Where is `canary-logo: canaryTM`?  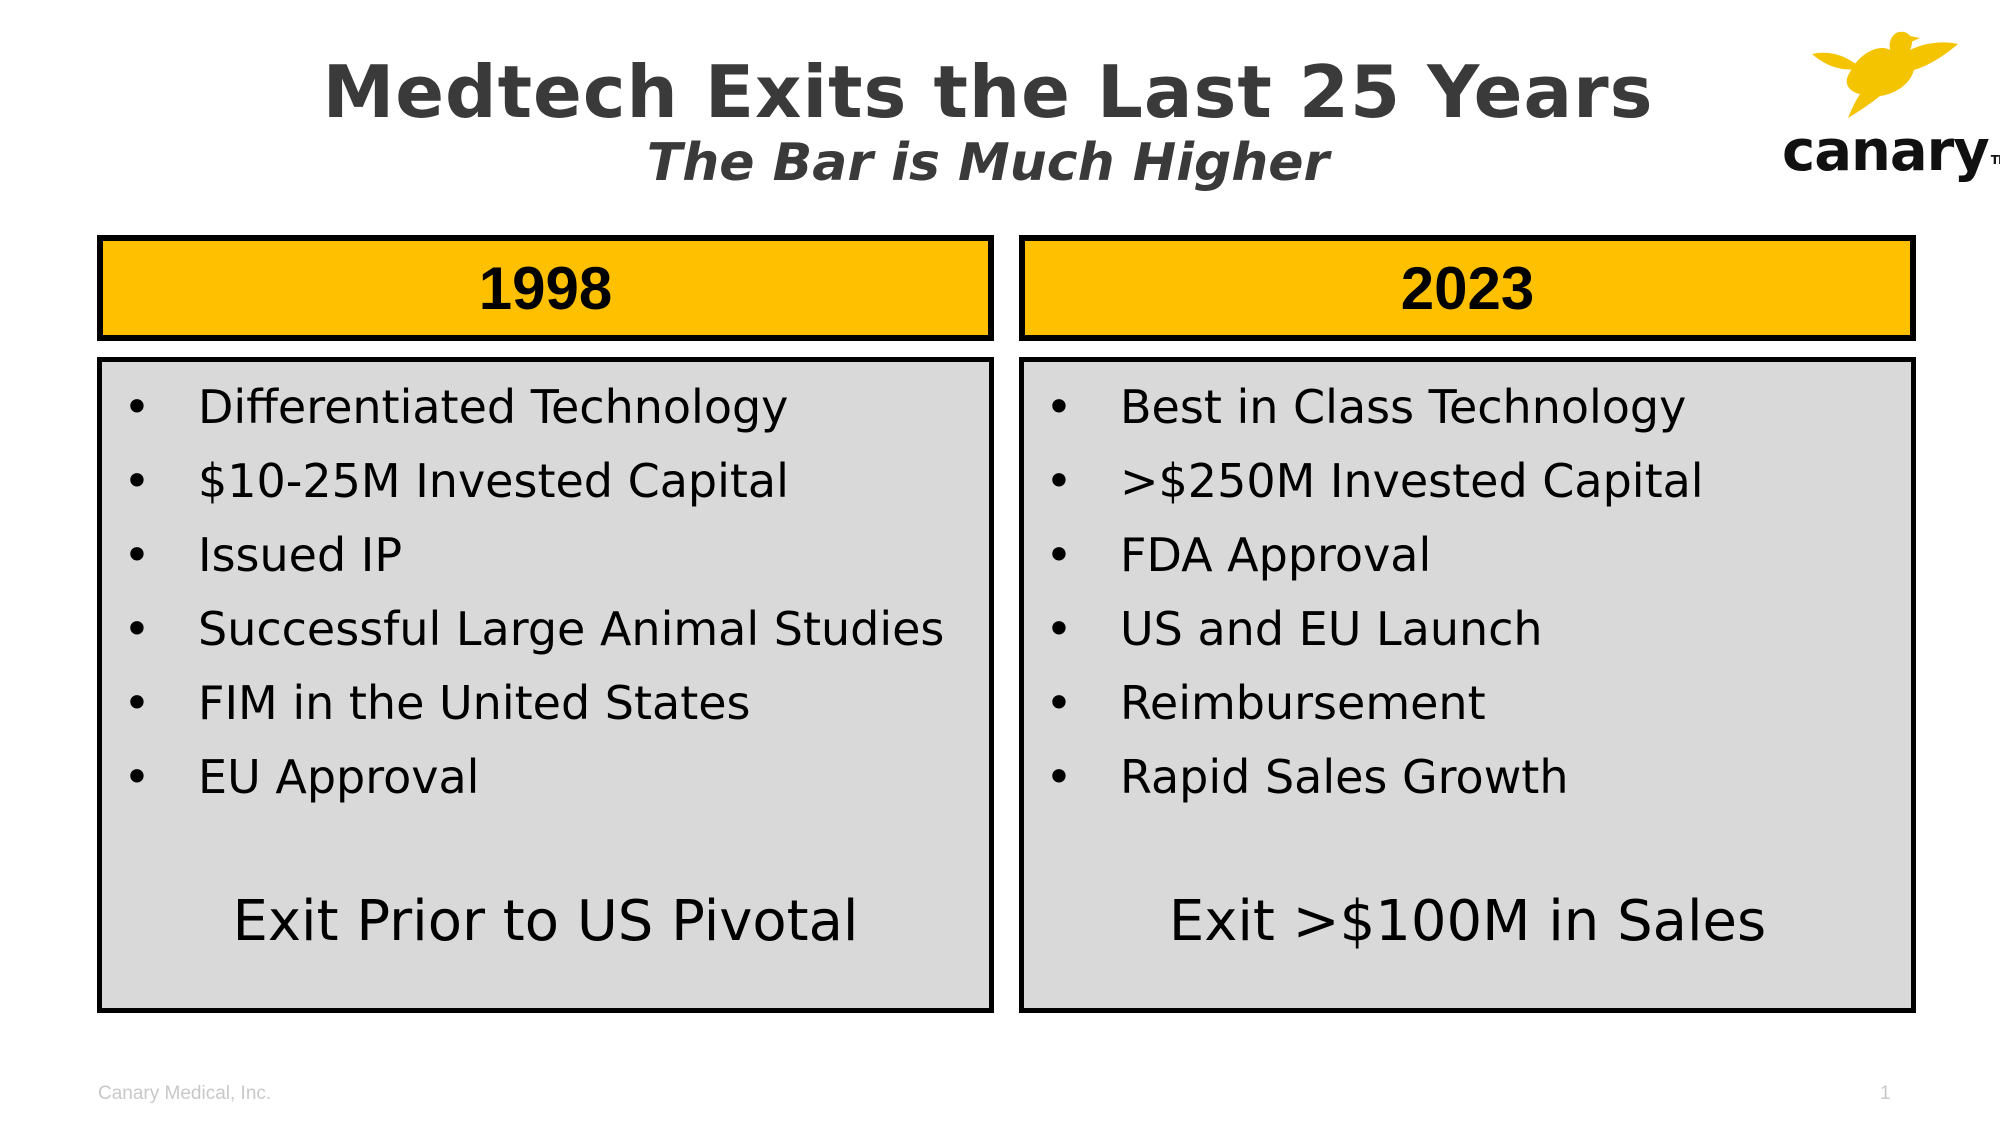 canary-logo: canaryTM is located at coordinates (1891, 102).